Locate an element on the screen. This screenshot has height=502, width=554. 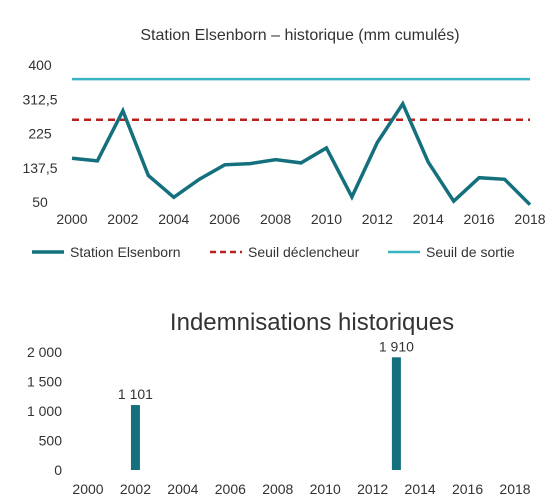
y-tick-label: 50 is located at coordinates (40, 202).